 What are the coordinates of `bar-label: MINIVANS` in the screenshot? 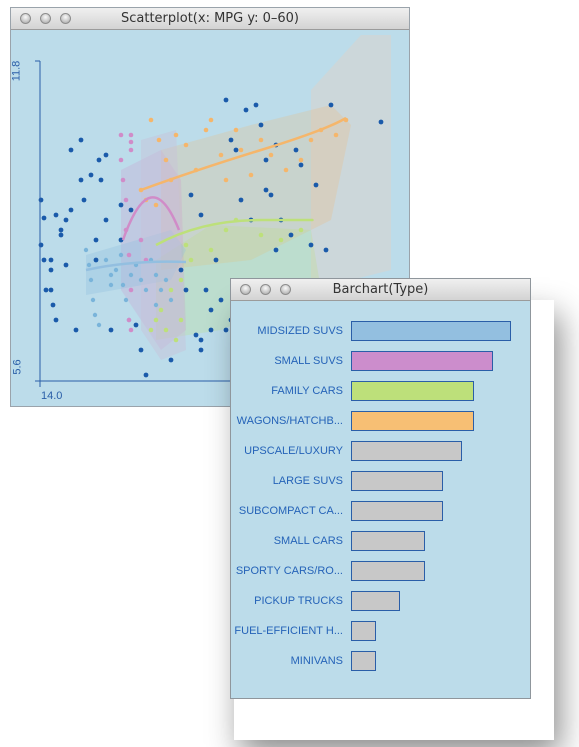 It's located at (316, 661).